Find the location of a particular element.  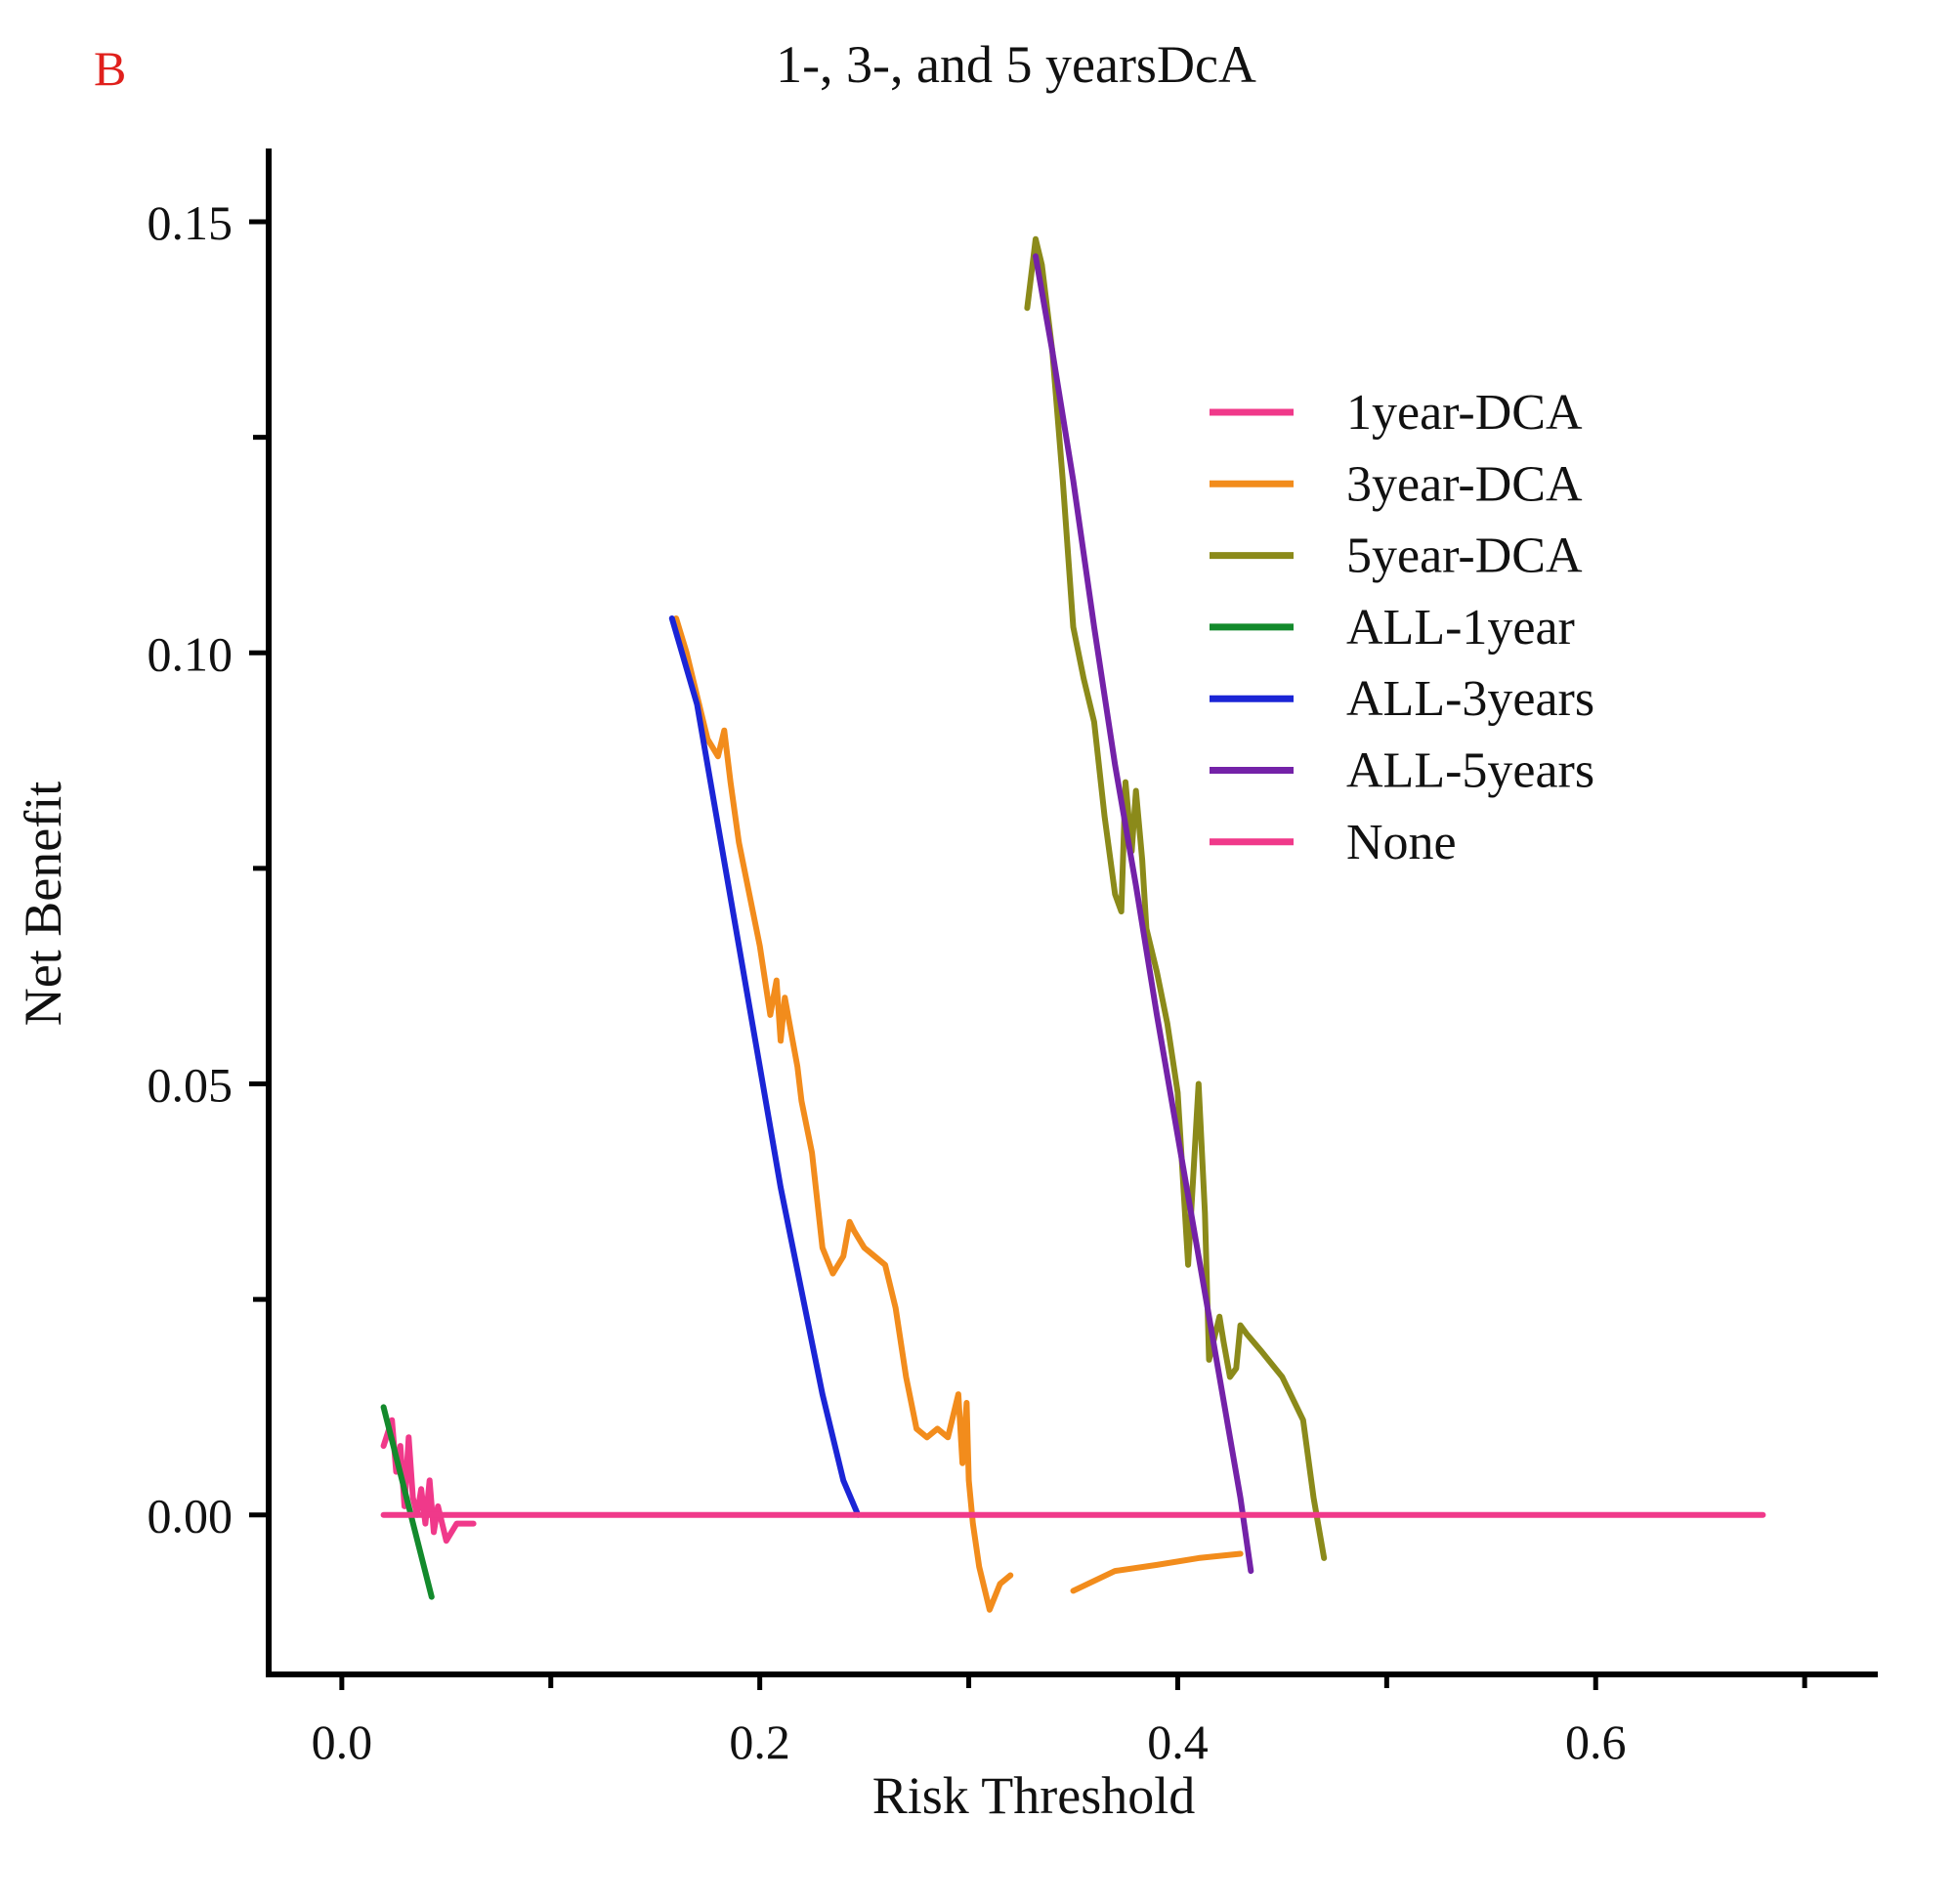

chart-title: 1-, 3-, and 5 yearsDcA is located at coordinates (1016, 64).